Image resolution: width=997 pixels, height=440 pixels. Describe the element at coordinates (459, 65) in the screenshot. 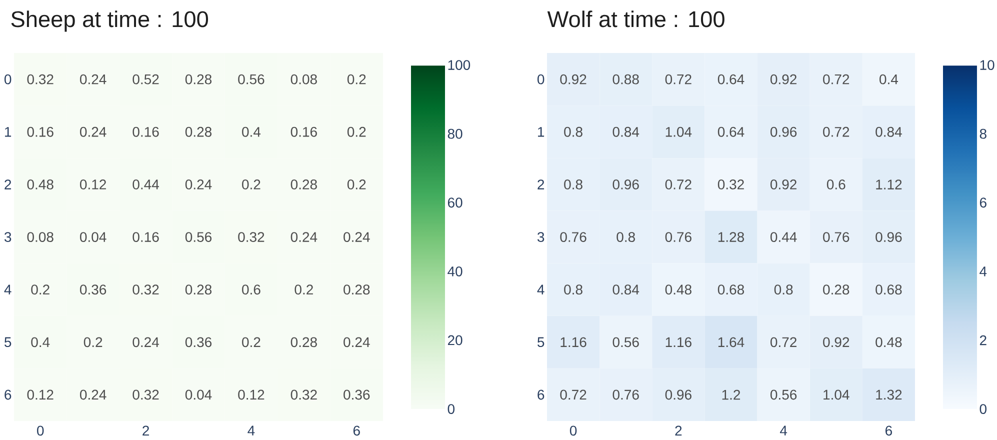

I see `color-bar-label: 100` at that location.